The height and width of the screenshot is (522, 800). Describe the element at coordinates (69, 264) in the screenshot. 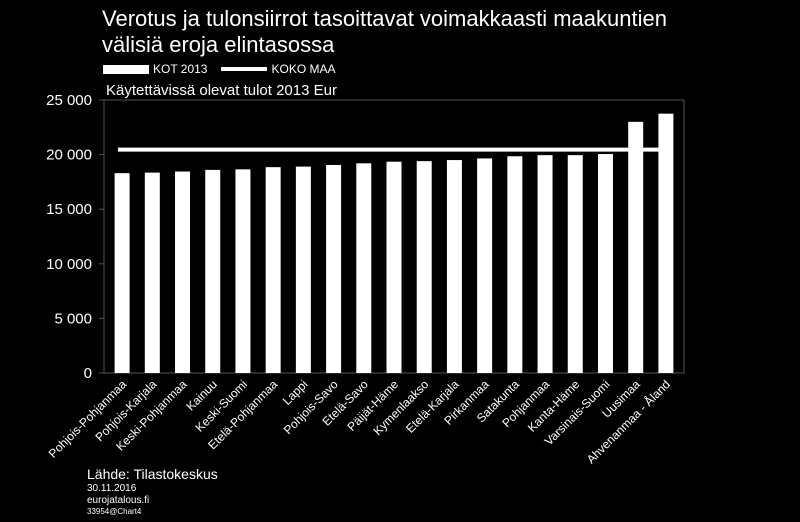

I see `y-tick-label: 10 000` at that location.